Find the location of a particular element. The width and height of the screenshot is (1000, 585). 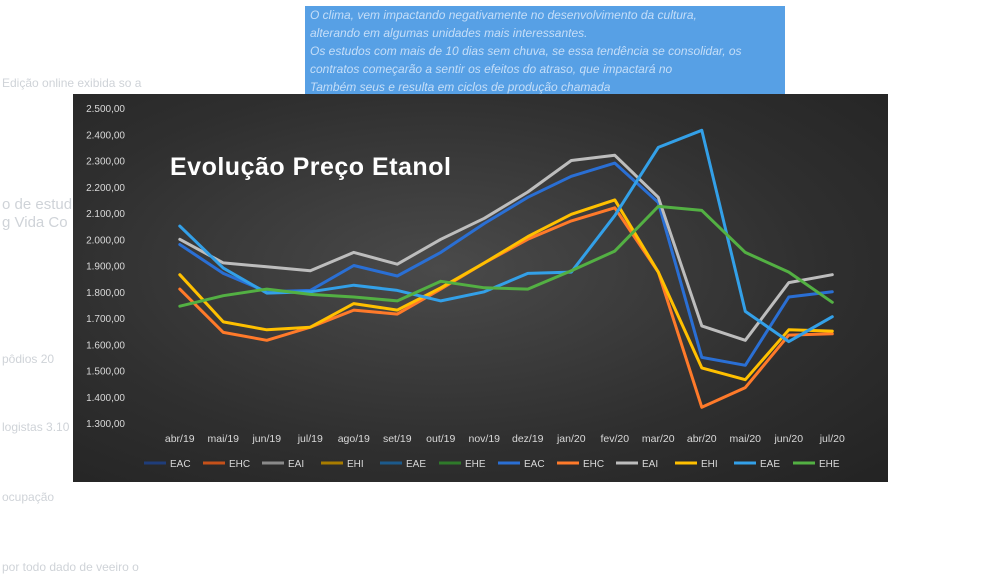

background-text: Edição online exibida so a is located at coordinates (72, 83).